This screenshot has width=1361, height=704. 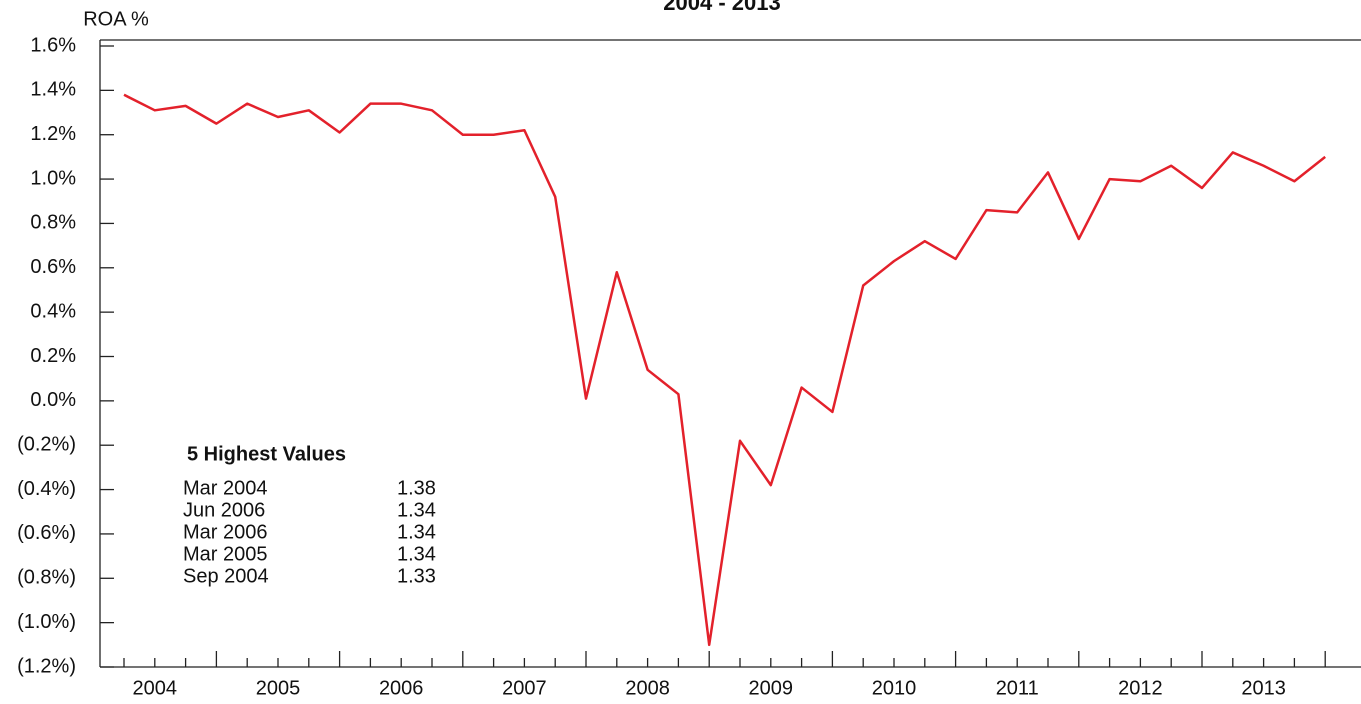 I want to click on y-tick-label: (1.0%), so click(x=46, y=622).